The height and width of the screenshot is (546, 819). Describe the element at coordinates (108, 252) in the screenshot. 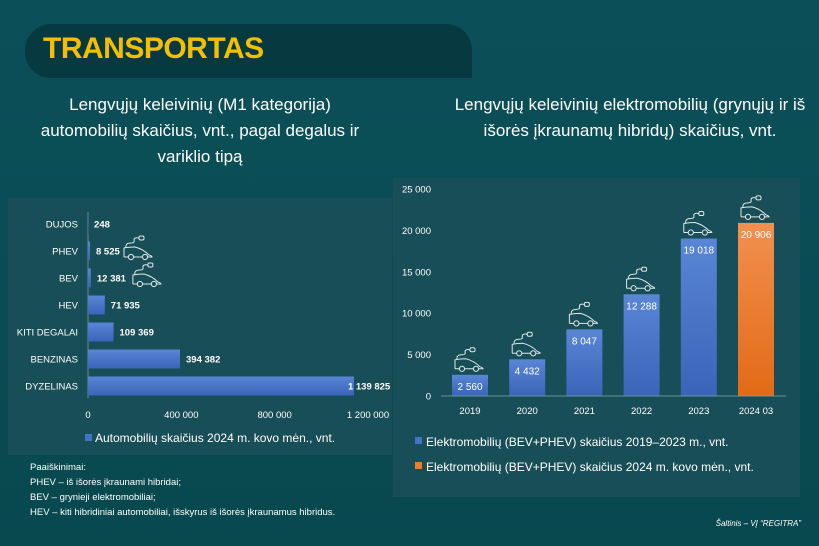

I see `data-label: 8 525` at that location.